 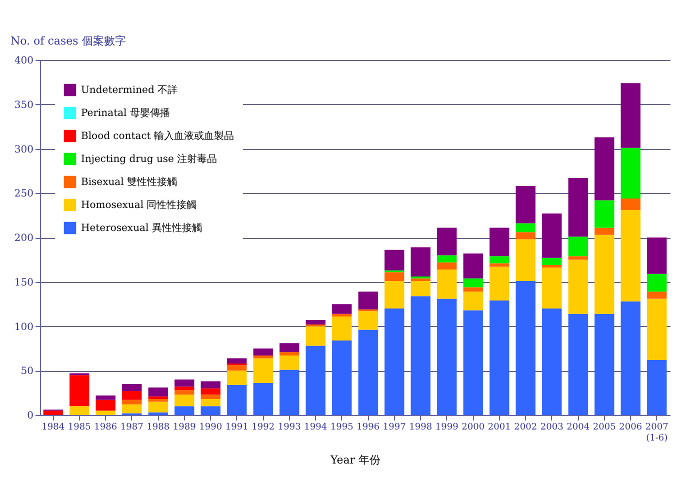 I want to click on x-tick-label: 1987, so click(x=132, y=427).